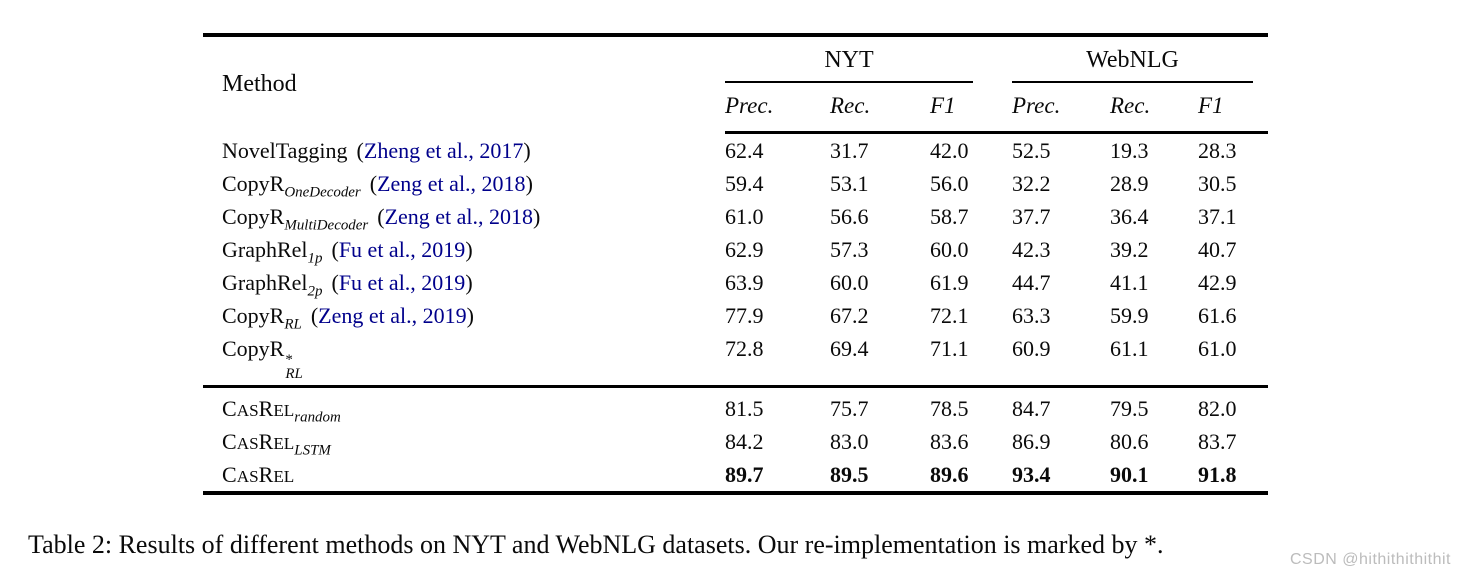 Image resolution: width=1459 pixels, height=578 pixels. Describe the element at coordinates (1129, 441) in the screenshot. I see `metric-value: 80.6` at that location.